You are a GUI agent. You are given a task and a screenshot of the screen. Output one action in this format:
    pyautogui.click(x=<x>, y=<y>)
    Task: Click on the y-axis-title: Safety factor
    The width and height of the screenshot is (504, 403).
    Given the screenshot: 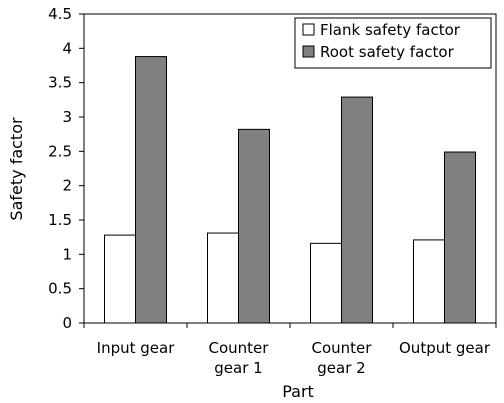 What is the action you would take?
    pyautogui.click(x=16, y=169)
    